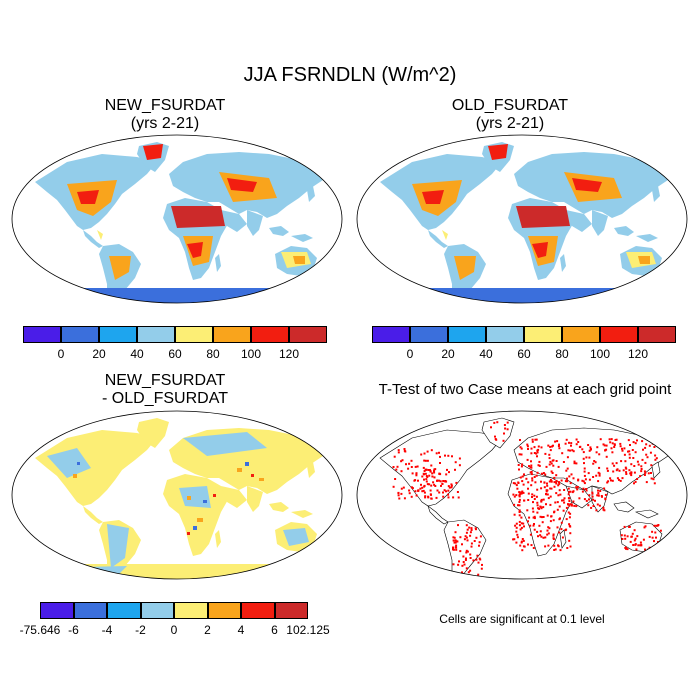  I want to click on colorbar-difference-label: 102.125, so click(308, 630).